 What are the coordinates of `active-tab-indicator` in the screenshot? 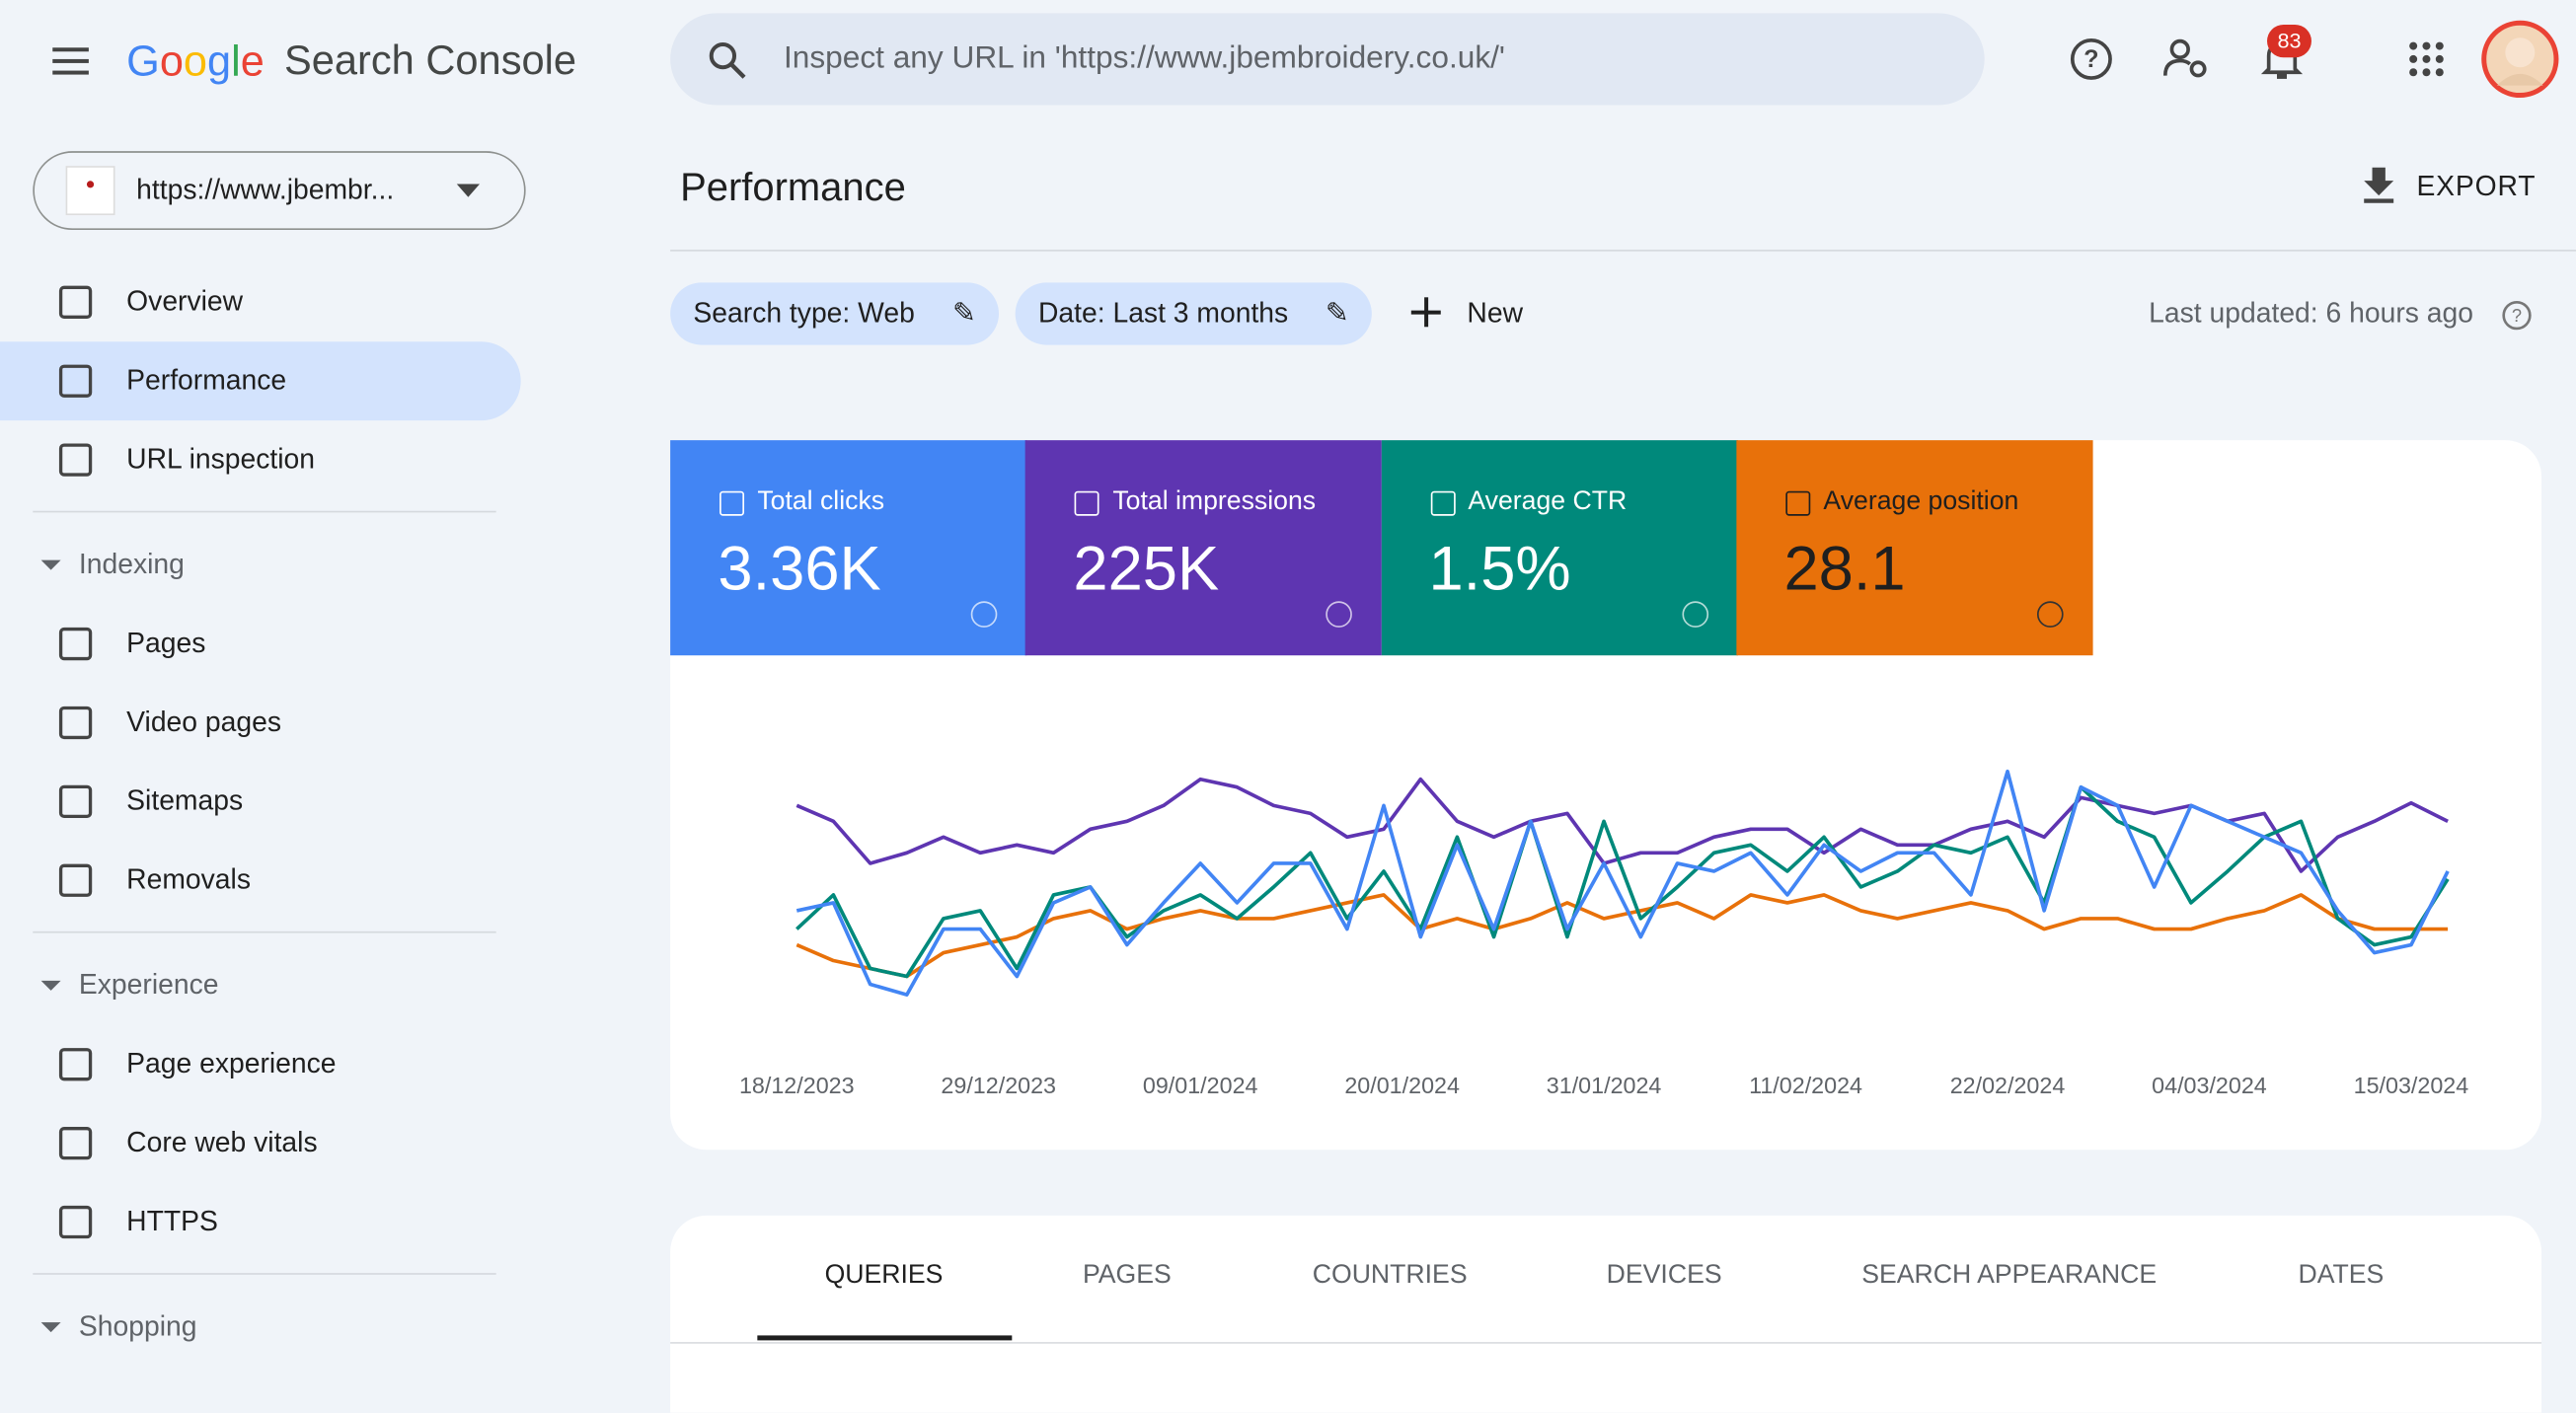 It's located at (885, 1338).